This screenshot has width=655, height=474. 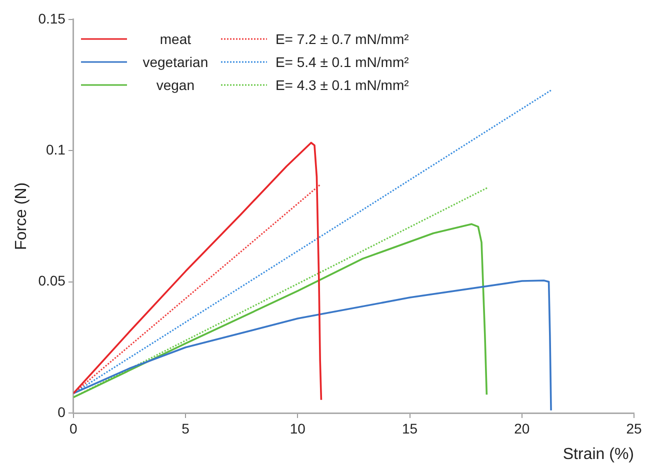 What do you see at coordinates (634, 428) in the screenshot?
I see `x-tick-label: 25` at bounding box center [634, 428].